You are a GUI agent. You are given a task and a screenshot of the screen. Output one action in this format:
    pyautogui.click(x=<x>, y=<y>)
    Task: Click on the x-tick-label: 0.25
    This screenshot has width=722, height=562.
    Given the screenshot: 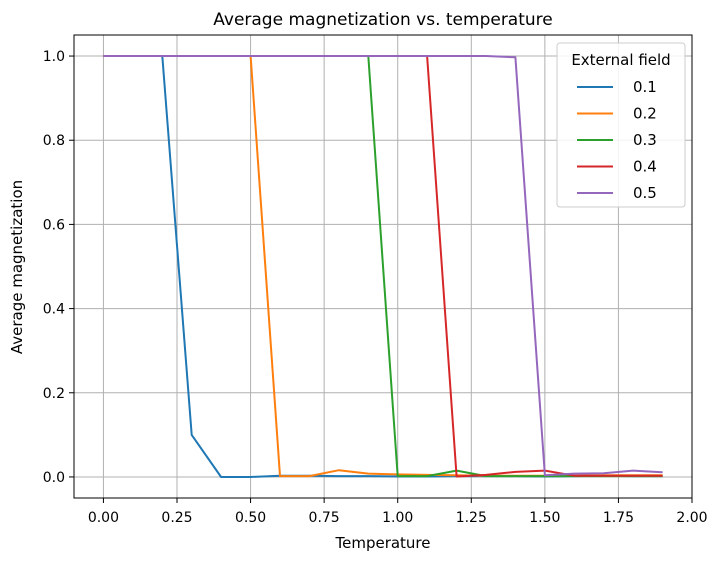 What is the action you would take?
    pyautogui.click(x=176, y=518)
    